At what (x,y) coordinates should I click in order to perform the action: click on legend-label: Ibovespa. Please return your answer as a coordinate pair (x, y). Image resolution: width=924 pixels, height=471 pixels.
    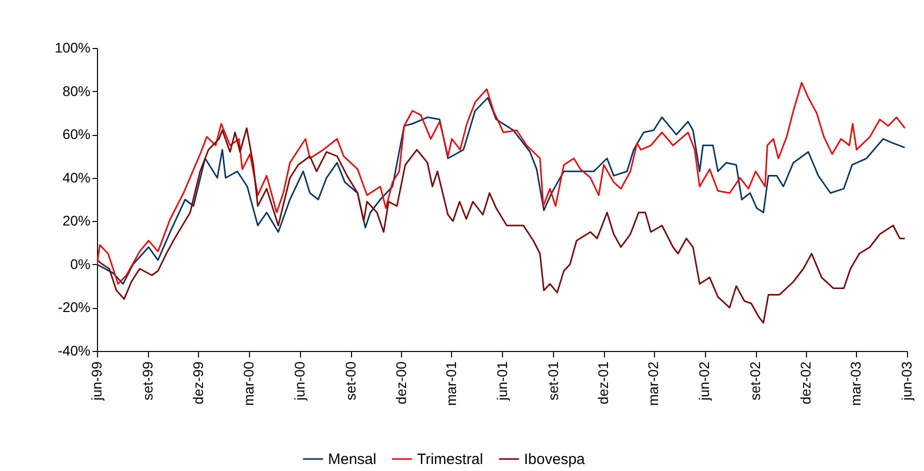
    Looking at the image, I should click on (555, 459).